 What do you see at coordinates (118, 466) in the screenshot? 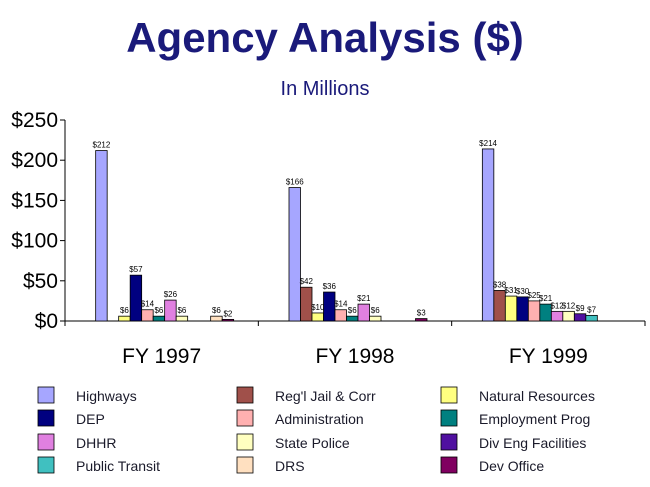
I see `legend-label: Public Transit` at bounding box center [118, 466].